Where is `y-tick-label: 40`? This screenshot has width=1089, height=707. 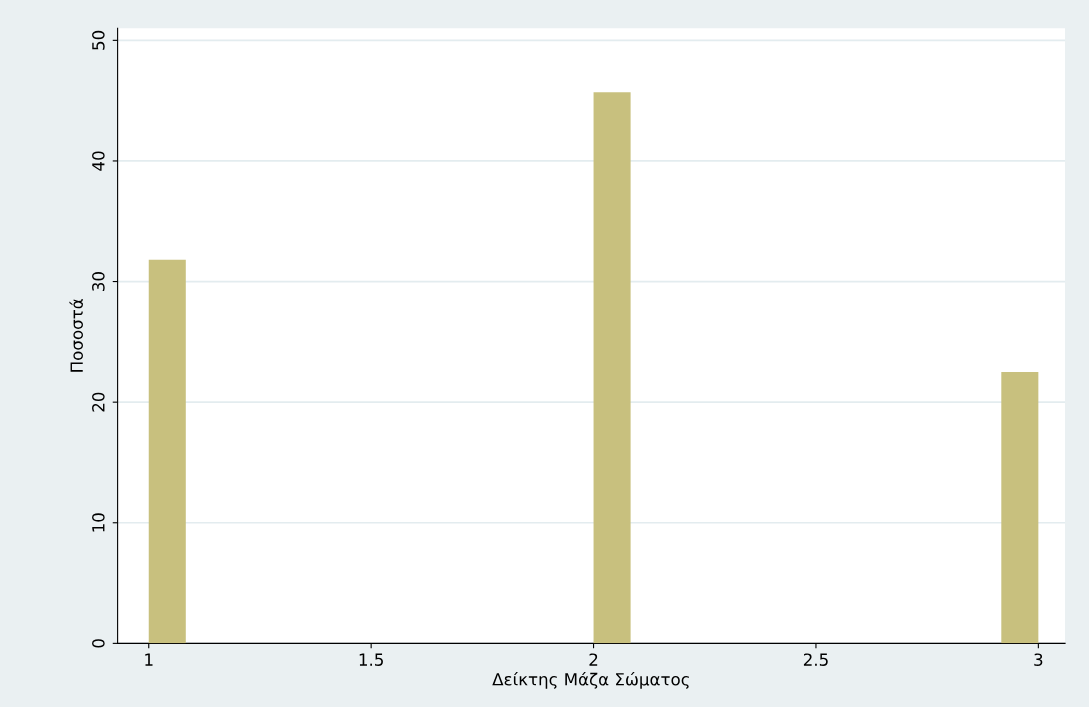 y-tick-label: 40 is located at coordinates (98, 161).